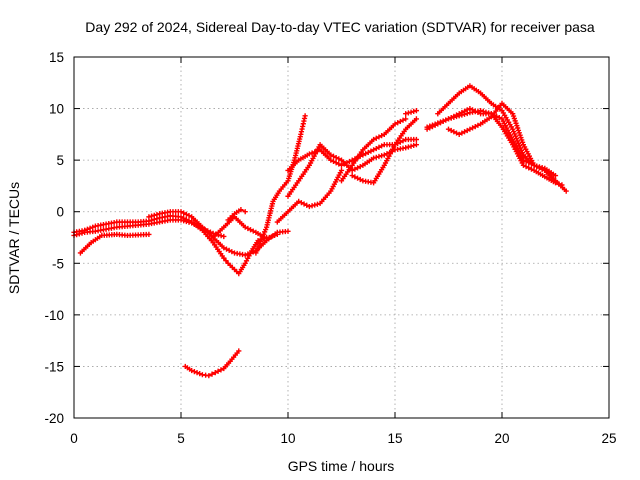 The width and height of the screenshot is (640, 480). I want to click on x-tick-label: 20, so click(501, 438).